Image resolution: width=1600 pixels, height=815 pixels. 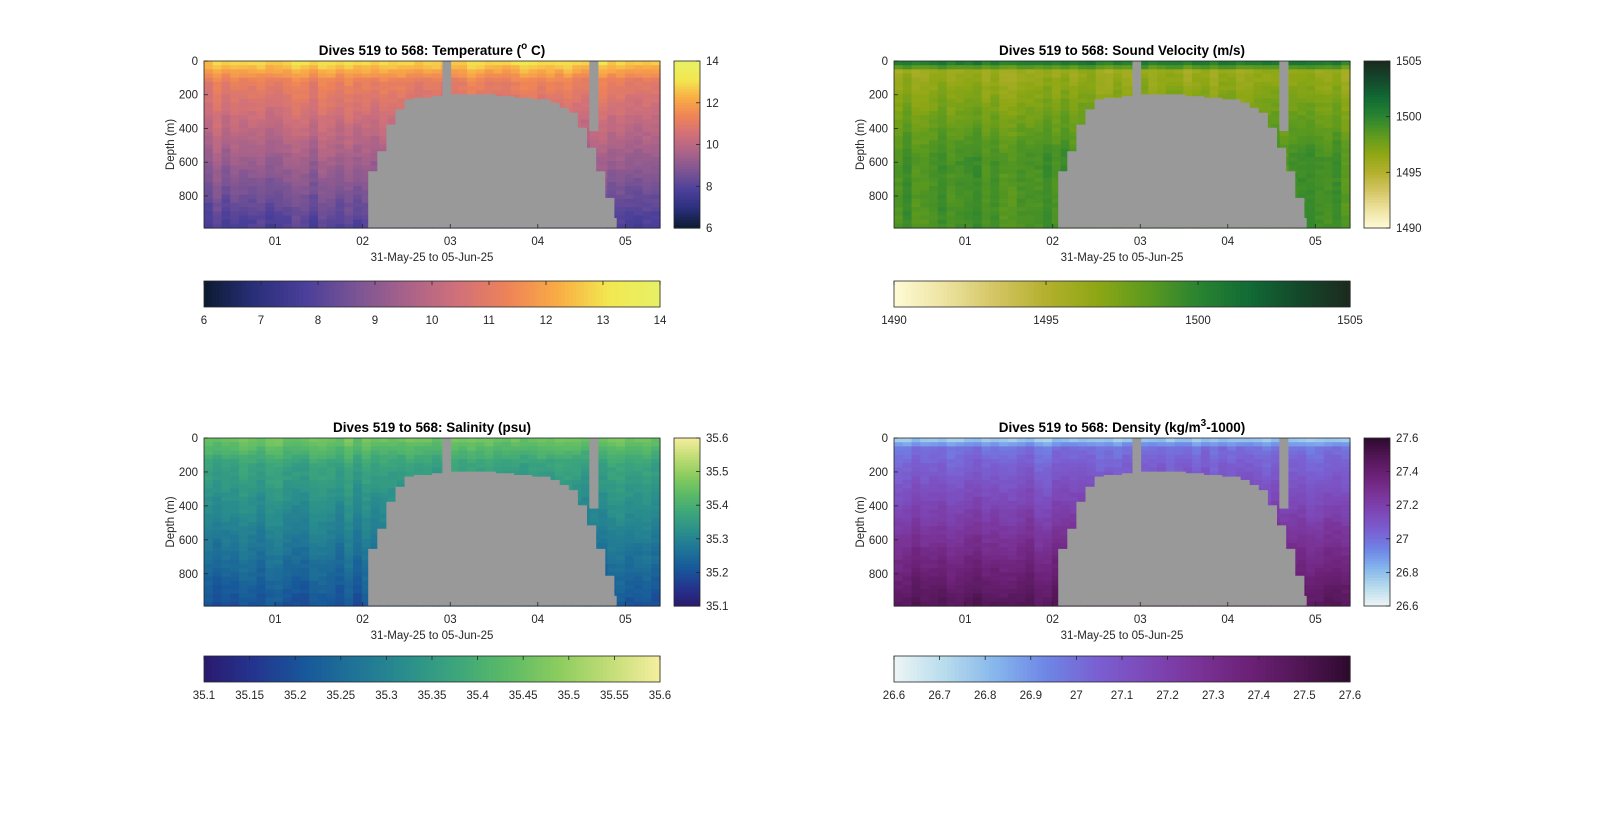 What do you see at coordinates (878, 163) in the screenshot?
I see `y-tick-label: 600` at bounding box center [878, 163].